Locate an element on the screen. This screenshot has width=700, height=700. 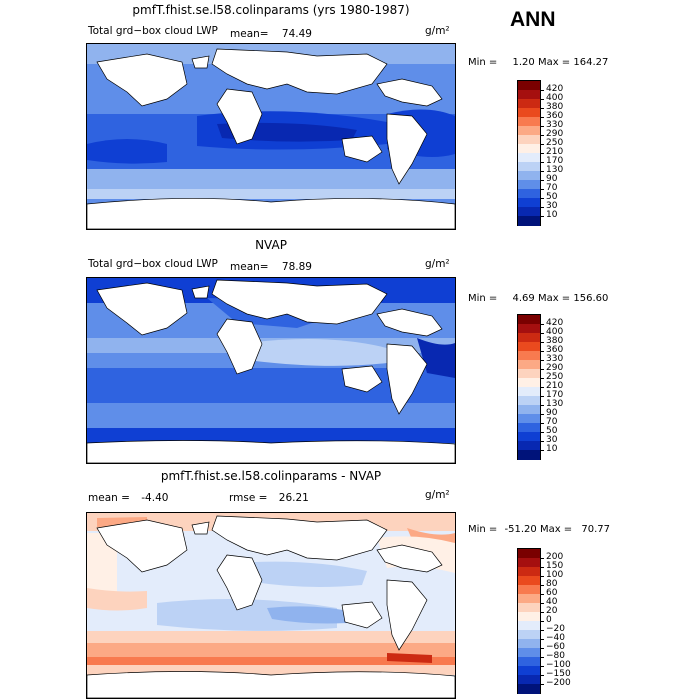
panel-2-mean-value: 78.89 is located at coordinates (296, 267).